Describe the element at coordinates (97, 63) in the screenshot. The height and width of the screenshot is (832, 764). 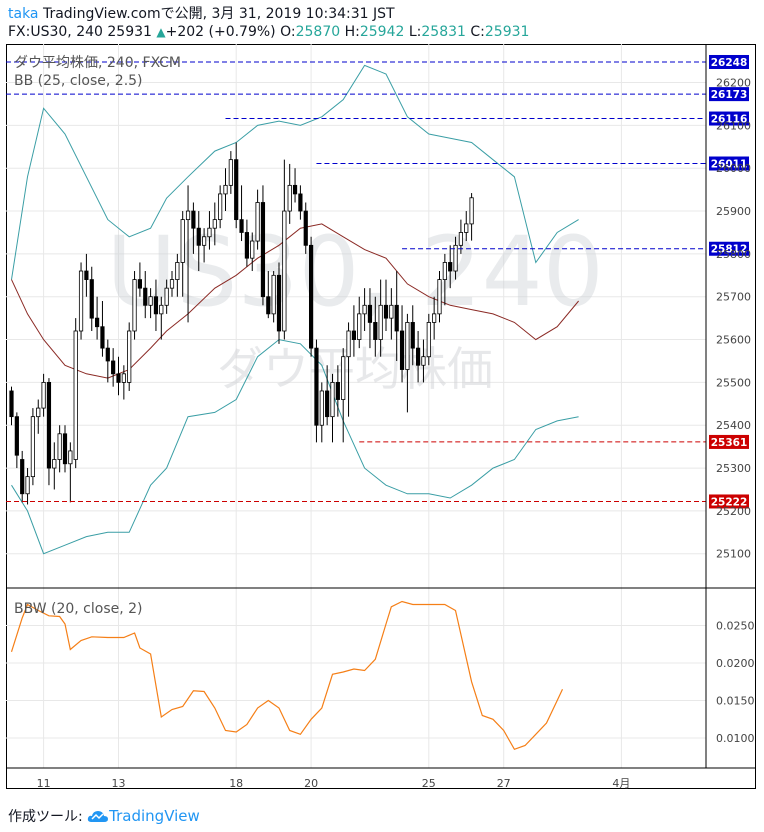
I see `legend-main: ダウ平均株価, 240, FXCM` at that location.